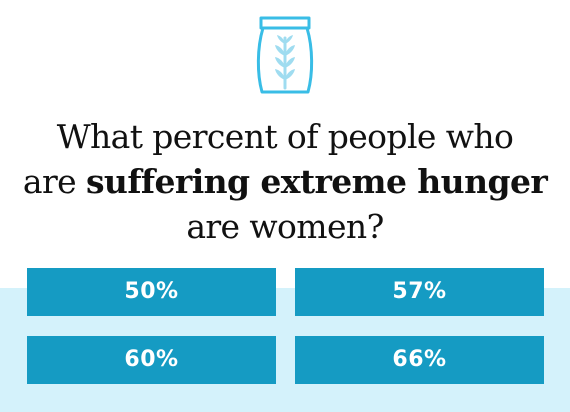 The width and height of the screenshot is (570, 412). I want to click on question-emphasis: suffering extreme hunger, so click(316, 181).